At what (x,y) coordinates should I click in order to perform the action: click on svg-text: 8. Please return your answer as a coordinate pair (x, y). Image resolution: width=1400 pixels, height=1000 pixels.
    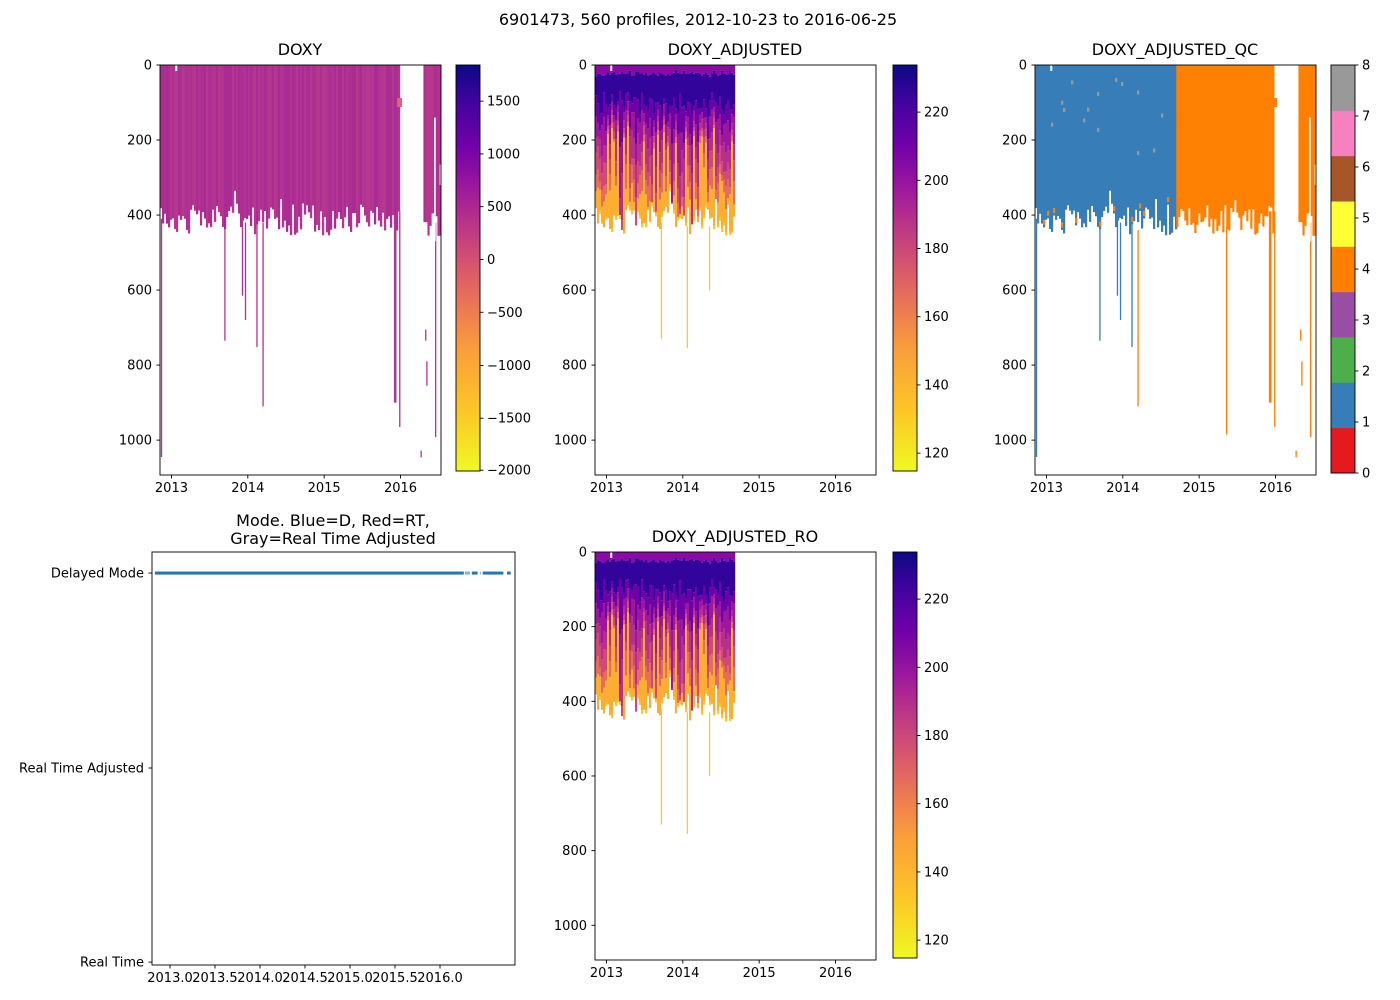
    Looking at the image, I should click on (1366, 66).